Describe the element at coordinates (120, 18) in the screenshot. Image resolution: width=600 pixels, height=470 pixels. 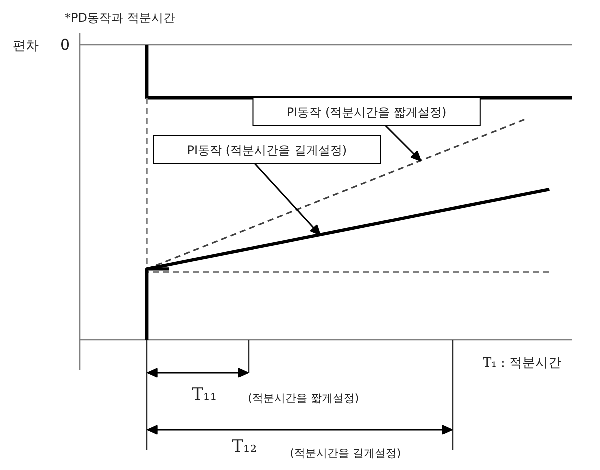
I see `chart-title: *PD동작과 적분시간` at that location.